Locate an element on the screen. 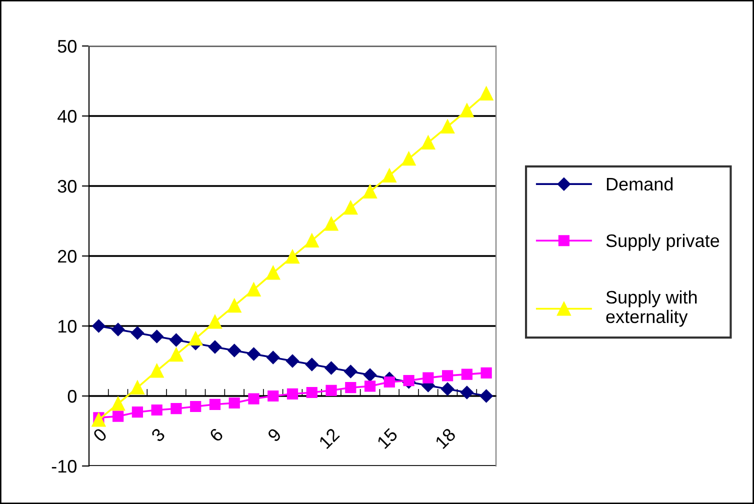 The width and height of the screenshot is (754, 504). x-tick-label: 18 is located at coordinates (445, 438).